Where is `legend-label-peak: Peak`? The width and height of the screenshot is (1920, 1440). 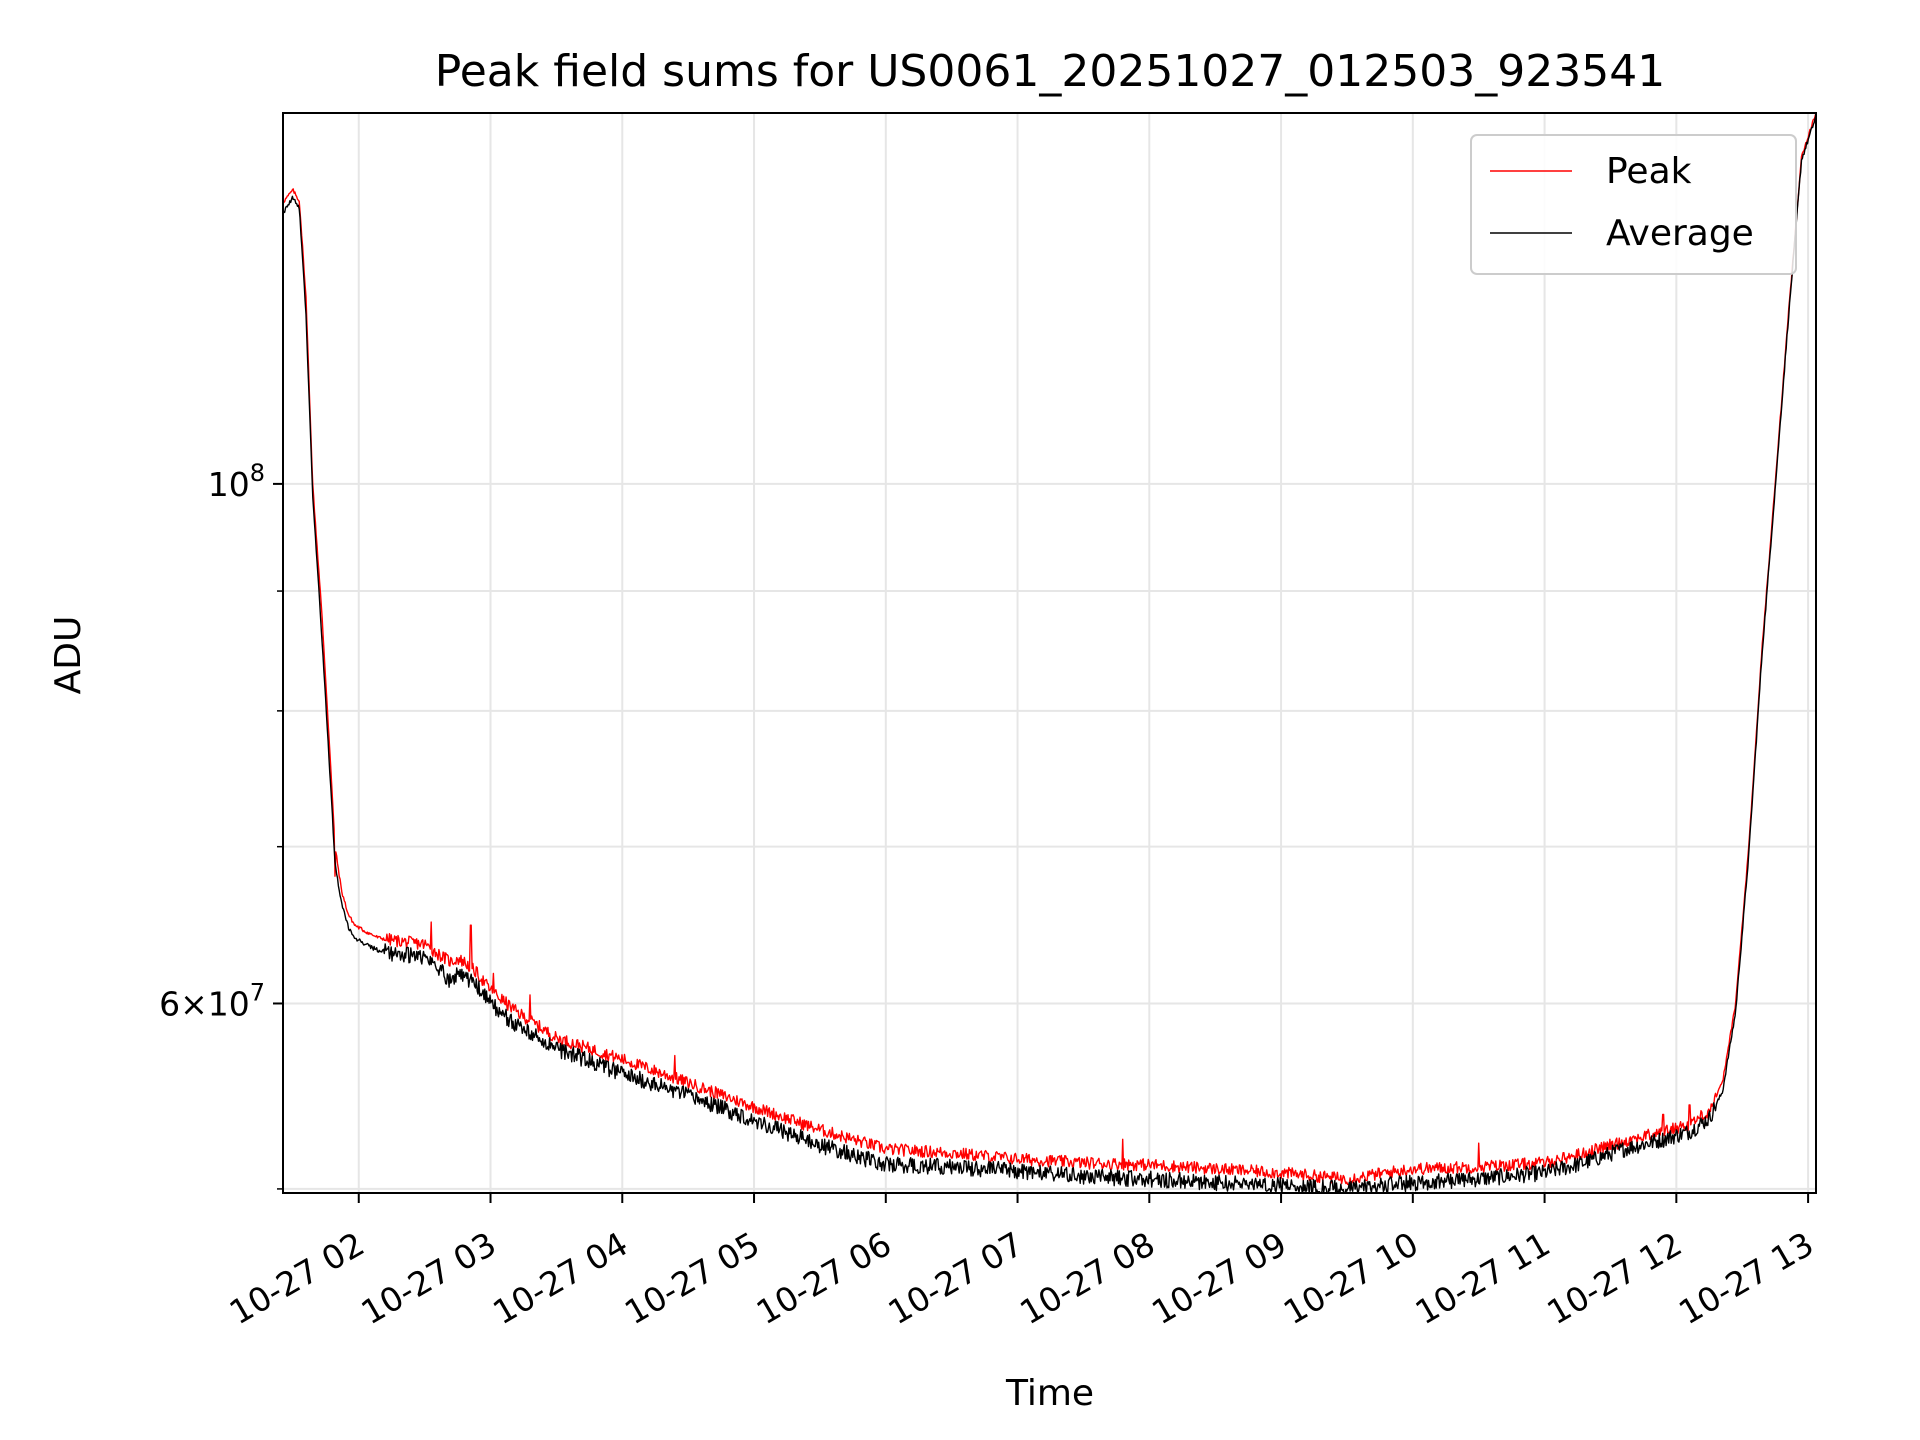 legend-label-peak: Peak is located at coordinates (1649, 171).